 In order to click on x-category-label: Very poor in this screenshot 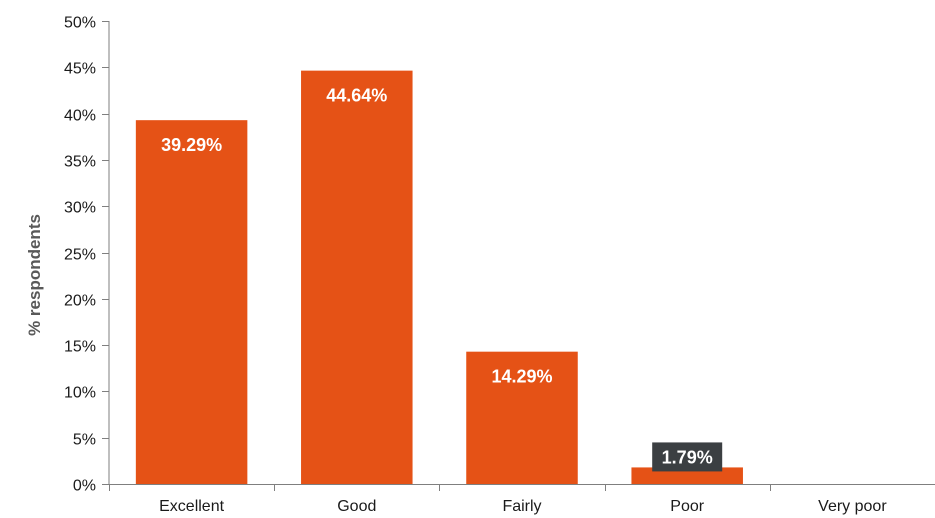, I will do `click(852, 506)`.